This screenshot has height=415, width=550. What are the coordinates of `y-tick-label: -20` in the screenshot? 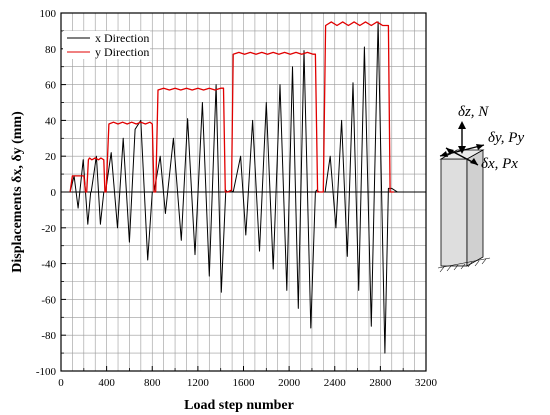 It's located at (48, 229).